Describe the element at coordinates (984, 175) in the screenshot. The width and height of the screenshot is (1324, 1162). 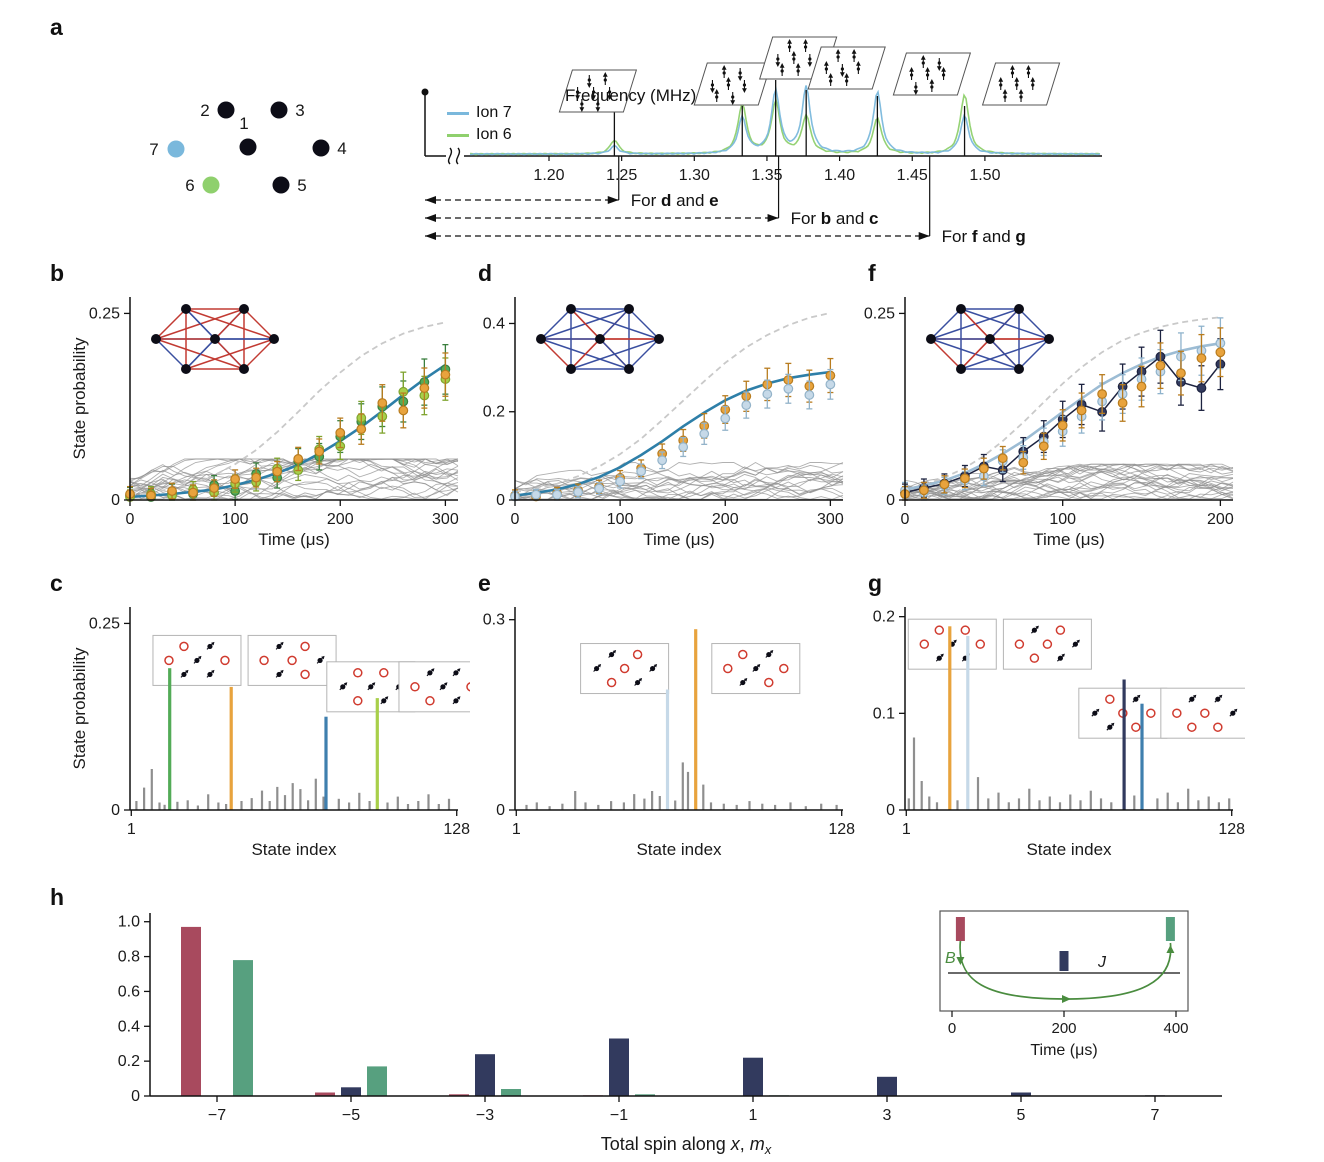
I see `svg-text: 1.50` at that location.